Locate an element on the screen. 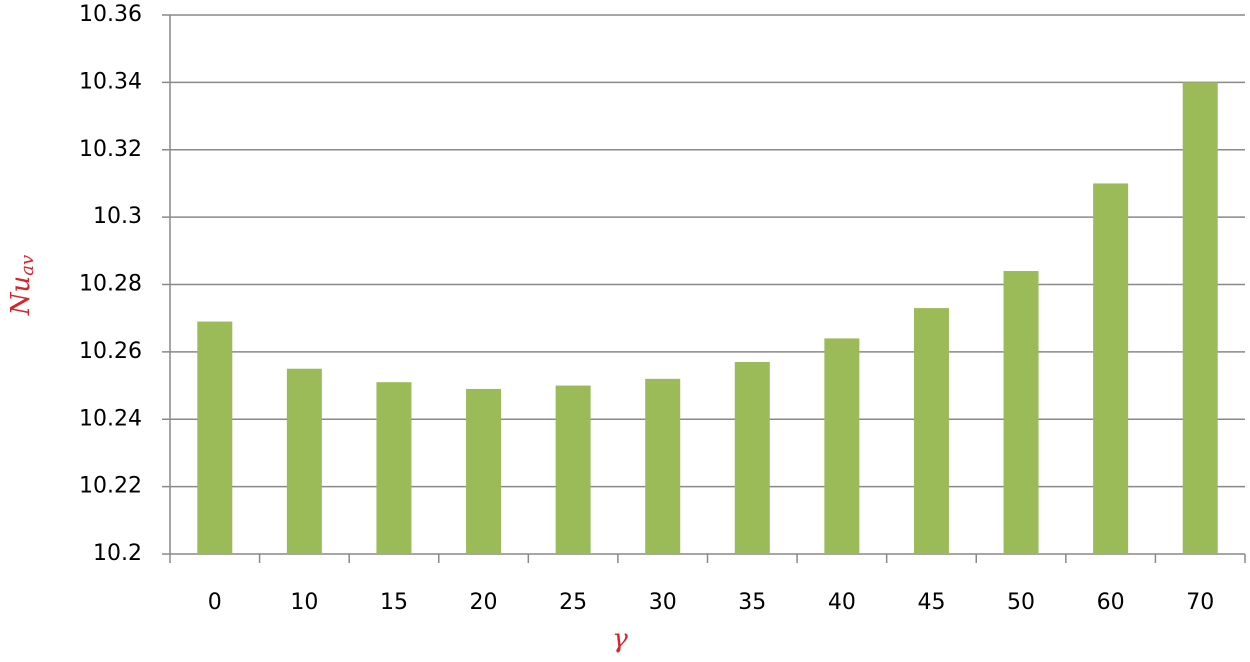 The image size is (1250, 662). y-tick-label: 10.36 is located at coordinates (110, 14).